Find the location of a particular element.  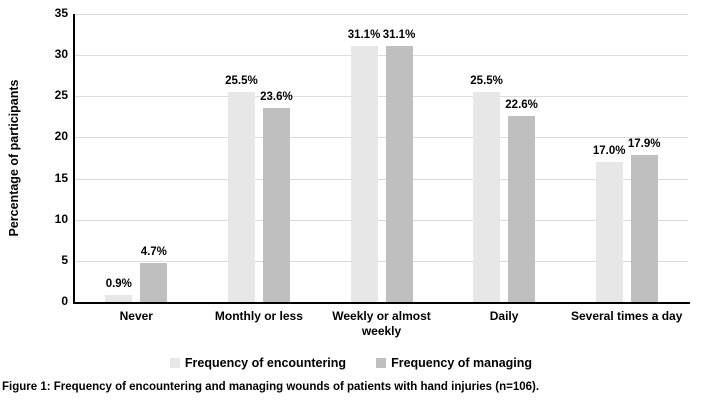

y-tick-label: 5 is located at coordinates (64, 259).